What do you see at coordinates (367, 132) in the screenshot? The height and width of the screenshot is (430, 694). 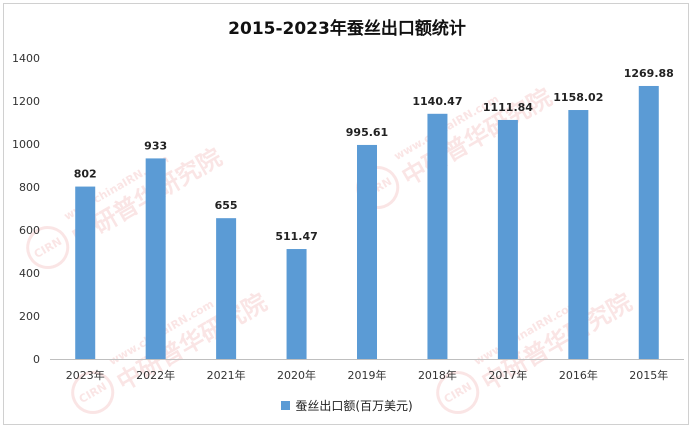 I see `data-label: 995.61` at bounding box center [367, 132].